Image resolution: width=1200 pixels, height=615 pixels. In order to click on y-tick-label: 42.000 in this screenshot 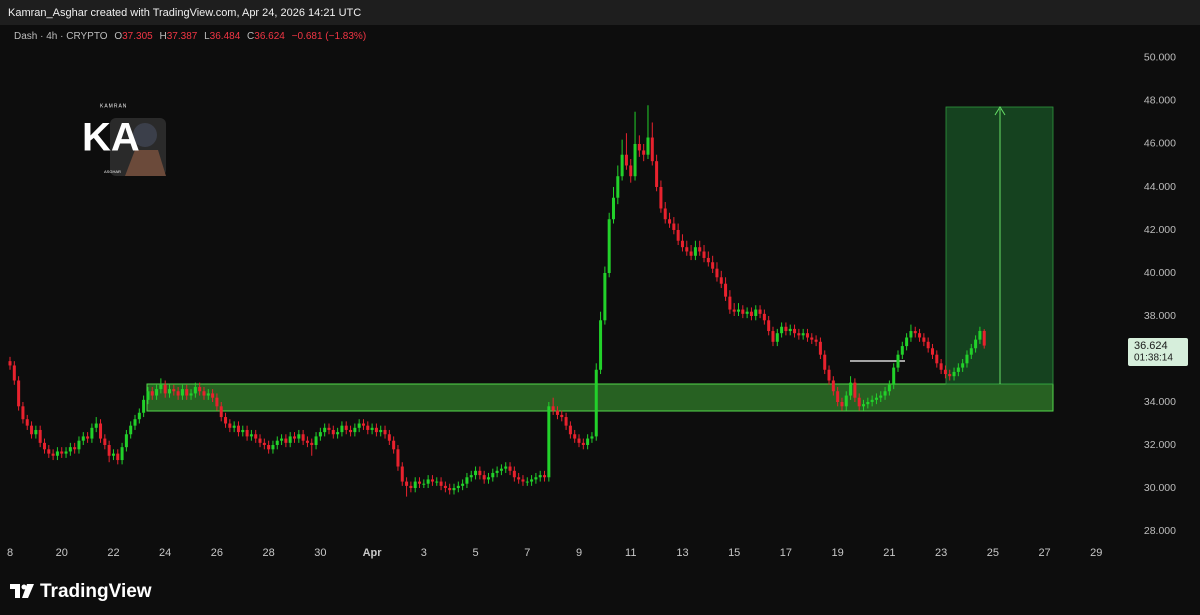, I will do `click(1160, 230)`.